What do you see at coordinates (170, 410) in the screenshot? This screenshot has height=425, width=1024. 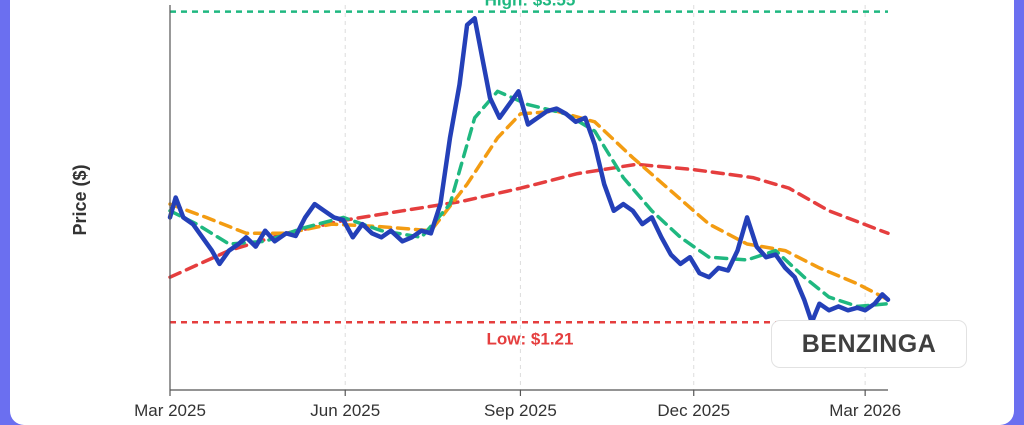 I see `x-tick-label: Mar 2025` at bounding box center [170, 410].